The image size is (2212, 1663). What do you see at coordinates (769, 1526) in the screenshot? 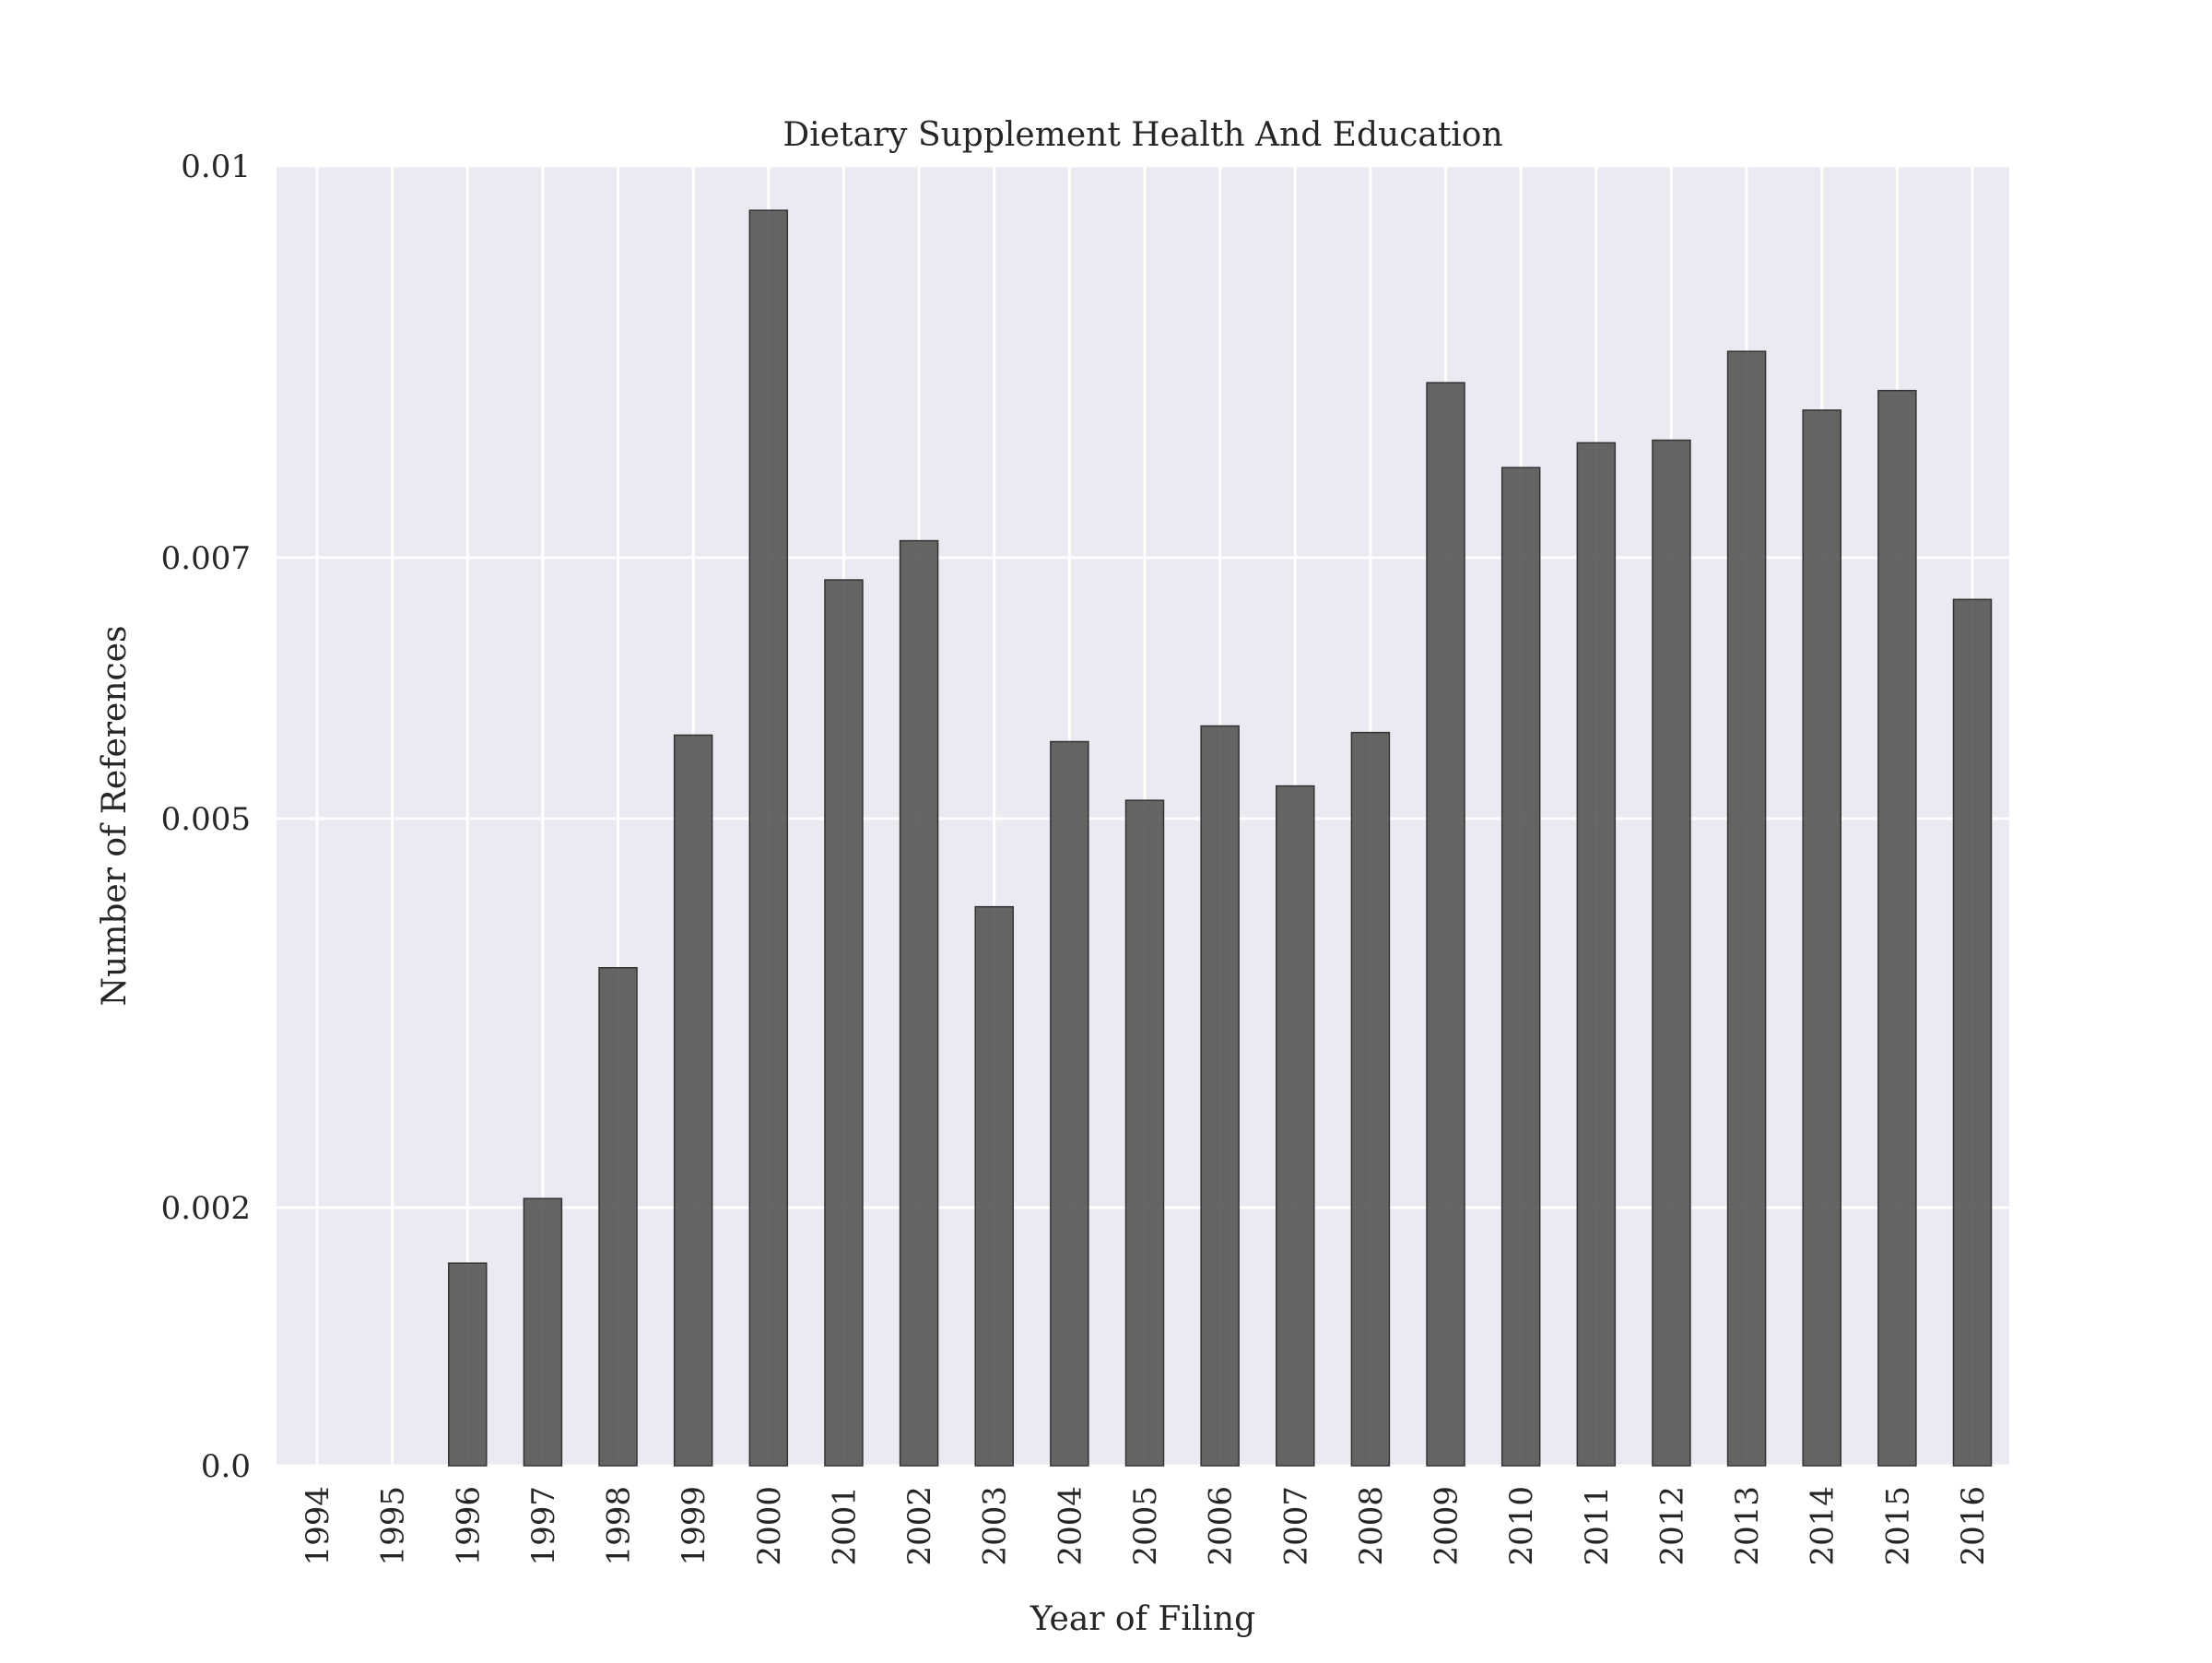
I see `x-tick-label: 2000` at bounding box center [769, 1526].